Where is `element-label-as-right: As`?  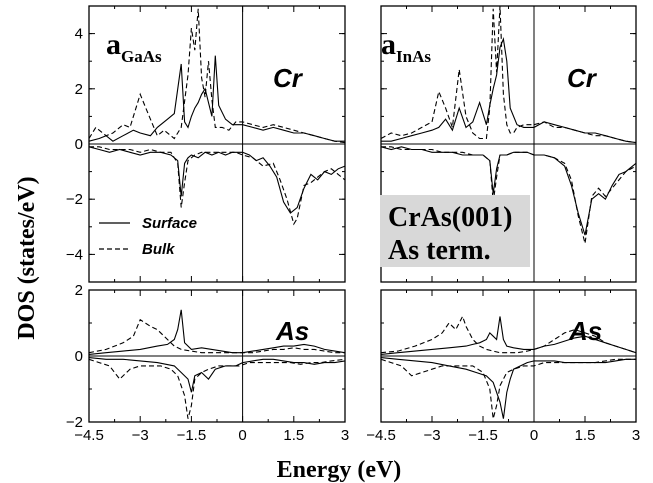 element-label-as-right: As is located at coordinates (585, 331).